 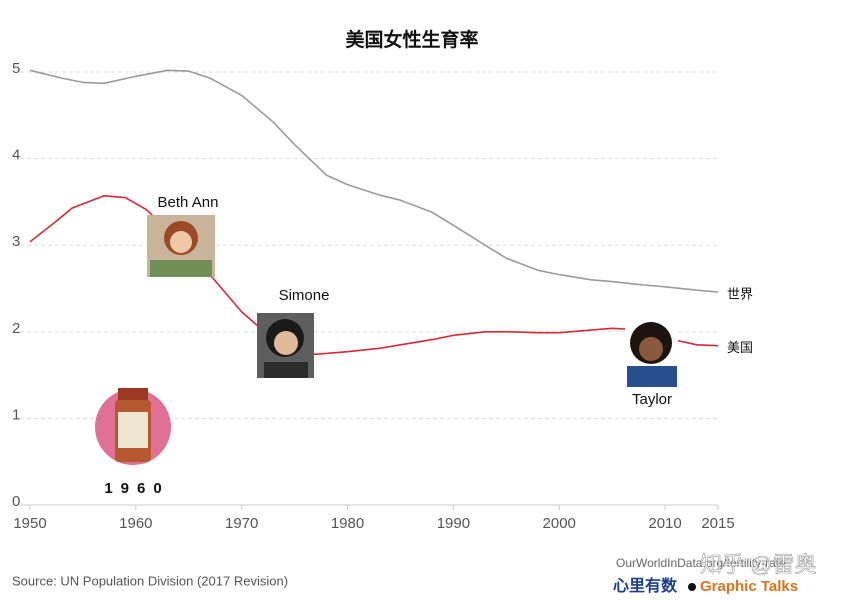 What do you see at coordinates (16, 414) in the screenshot?
I see `y-tick-label: 1` at bounding box center [16, 414].